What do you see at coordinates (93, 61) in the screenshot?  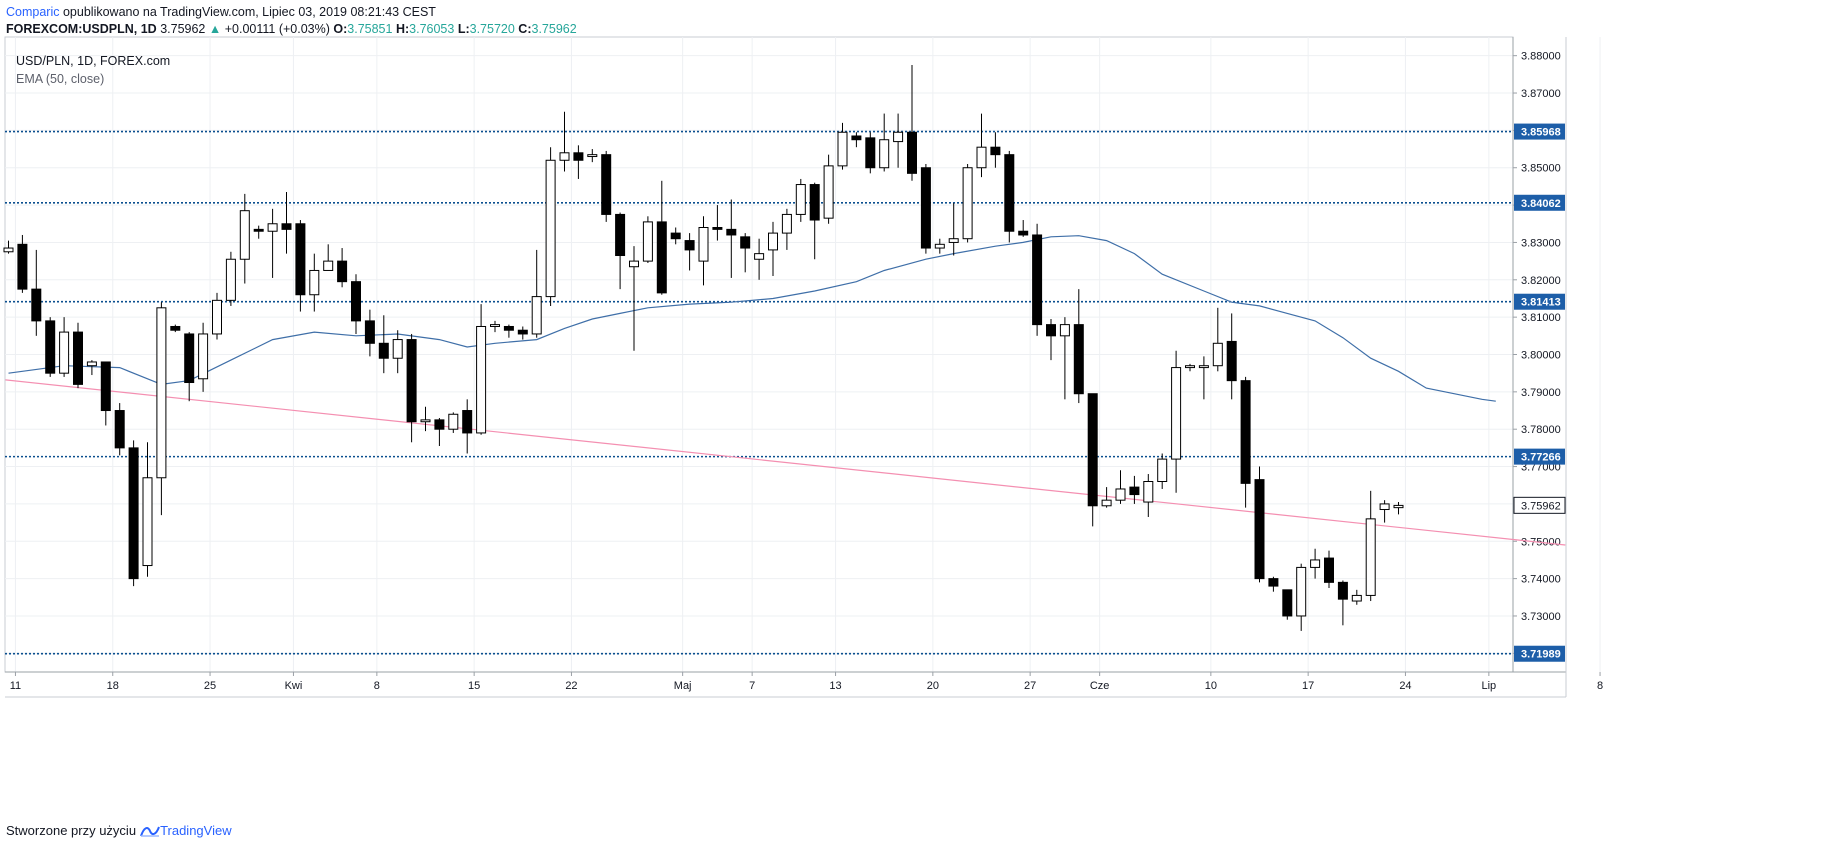 I see `series-legend: USD/PLN, 1D, FOREX.com` at bounding box center [93, 61].